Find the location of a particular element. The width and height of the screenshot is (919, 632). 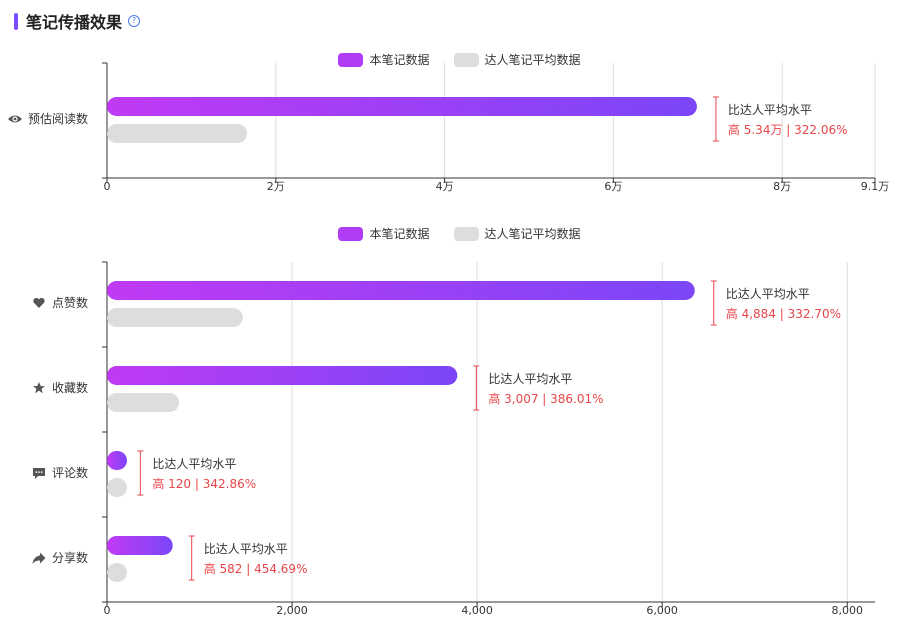

comment-shape is located at coordinates (38, 473).